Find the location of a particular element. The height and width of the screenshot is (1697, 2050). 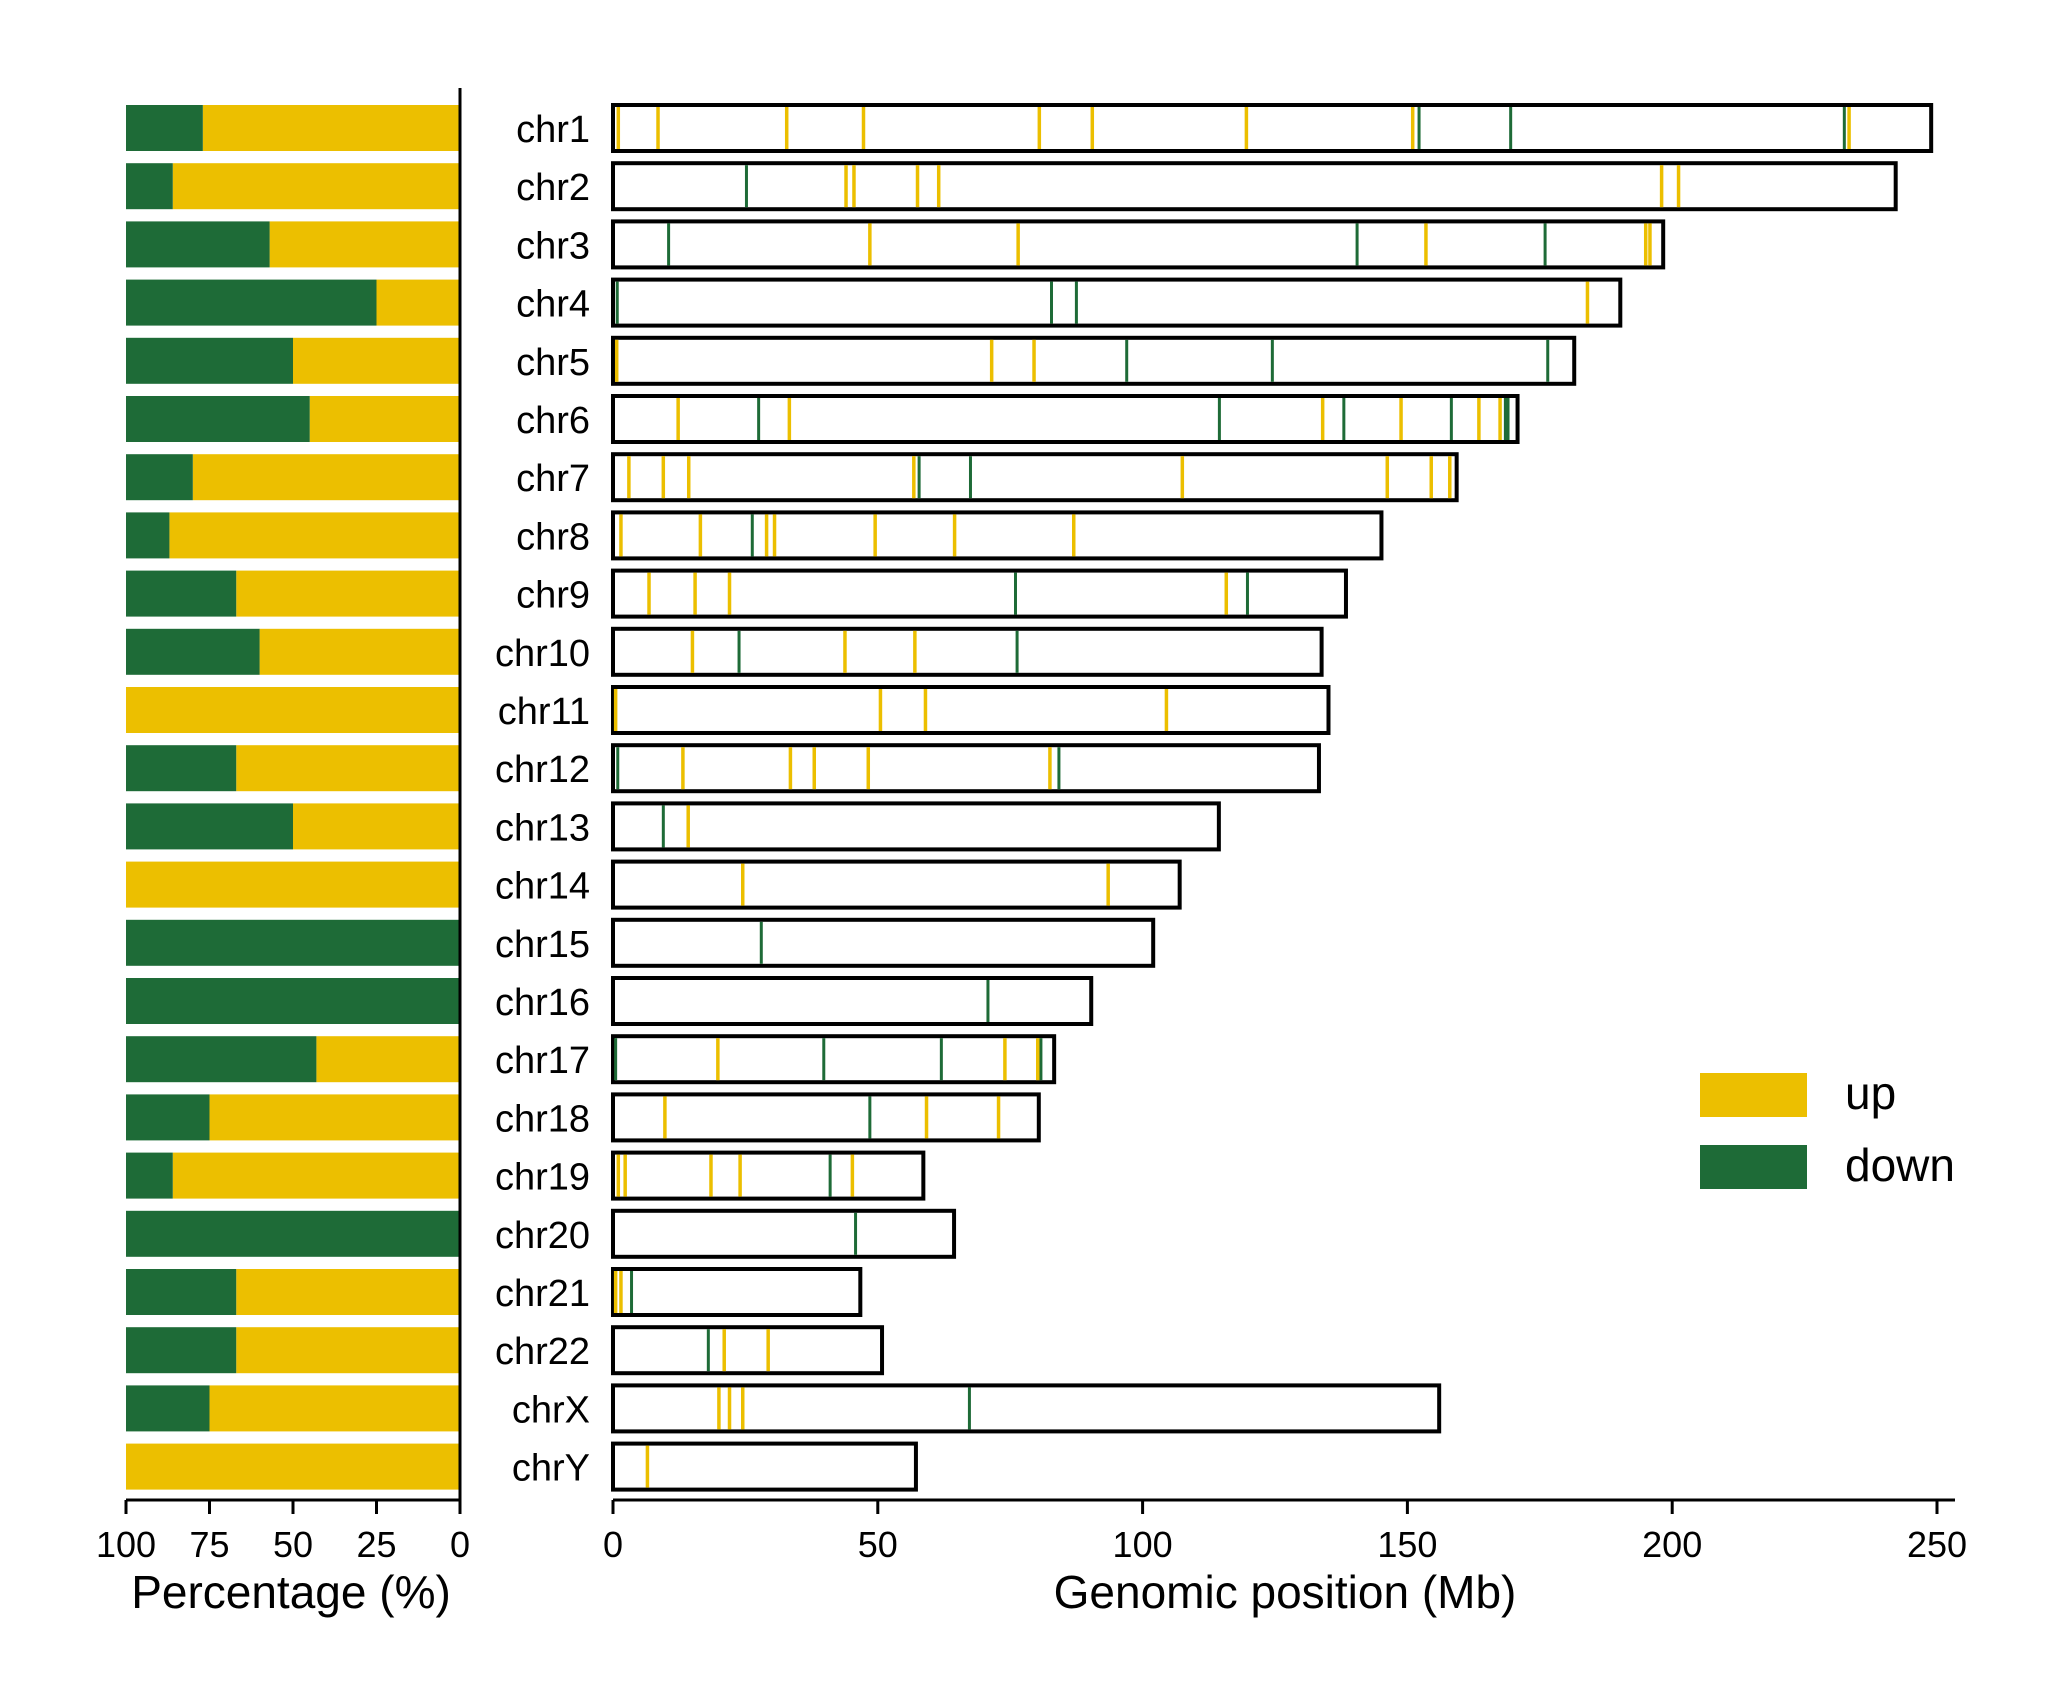

chromosome-box-chr10 is located at coordinates (967, 651).